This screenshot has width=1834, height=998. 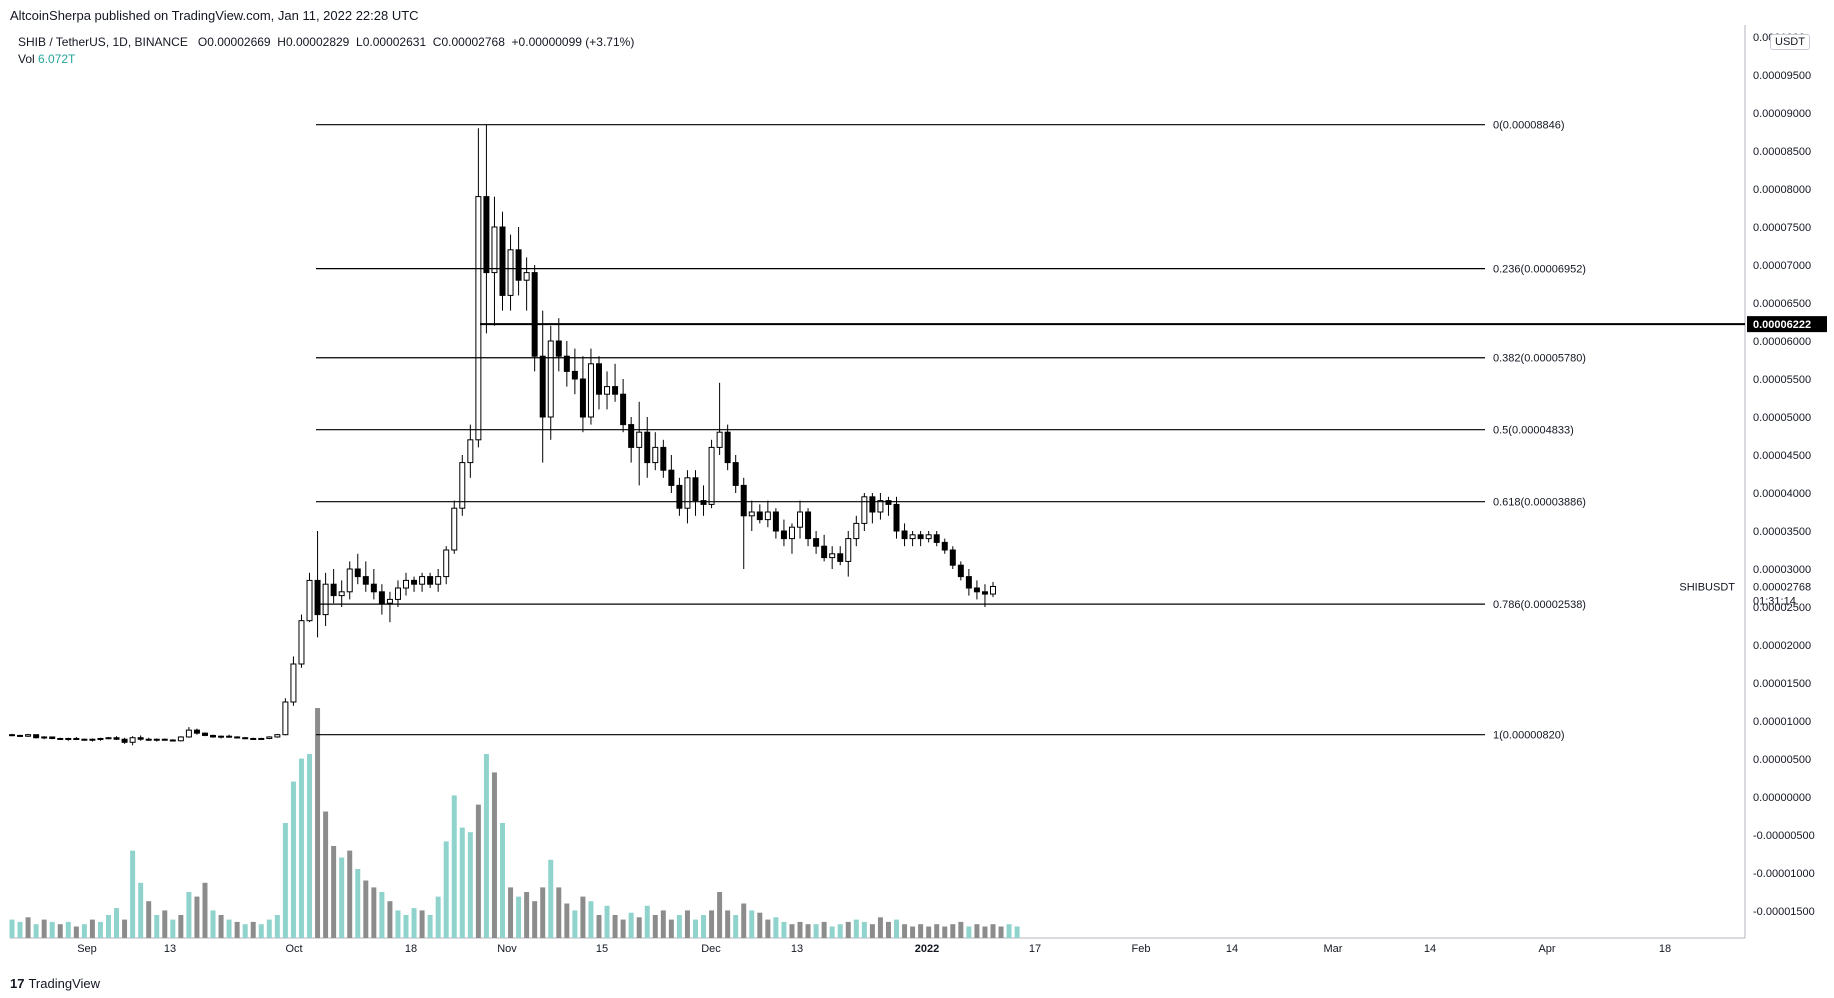 What do you see at coordinates (1774, 602) in the screenshot?
I see `countdown-label: 01:31:14` at bounding box center [1774, 602].